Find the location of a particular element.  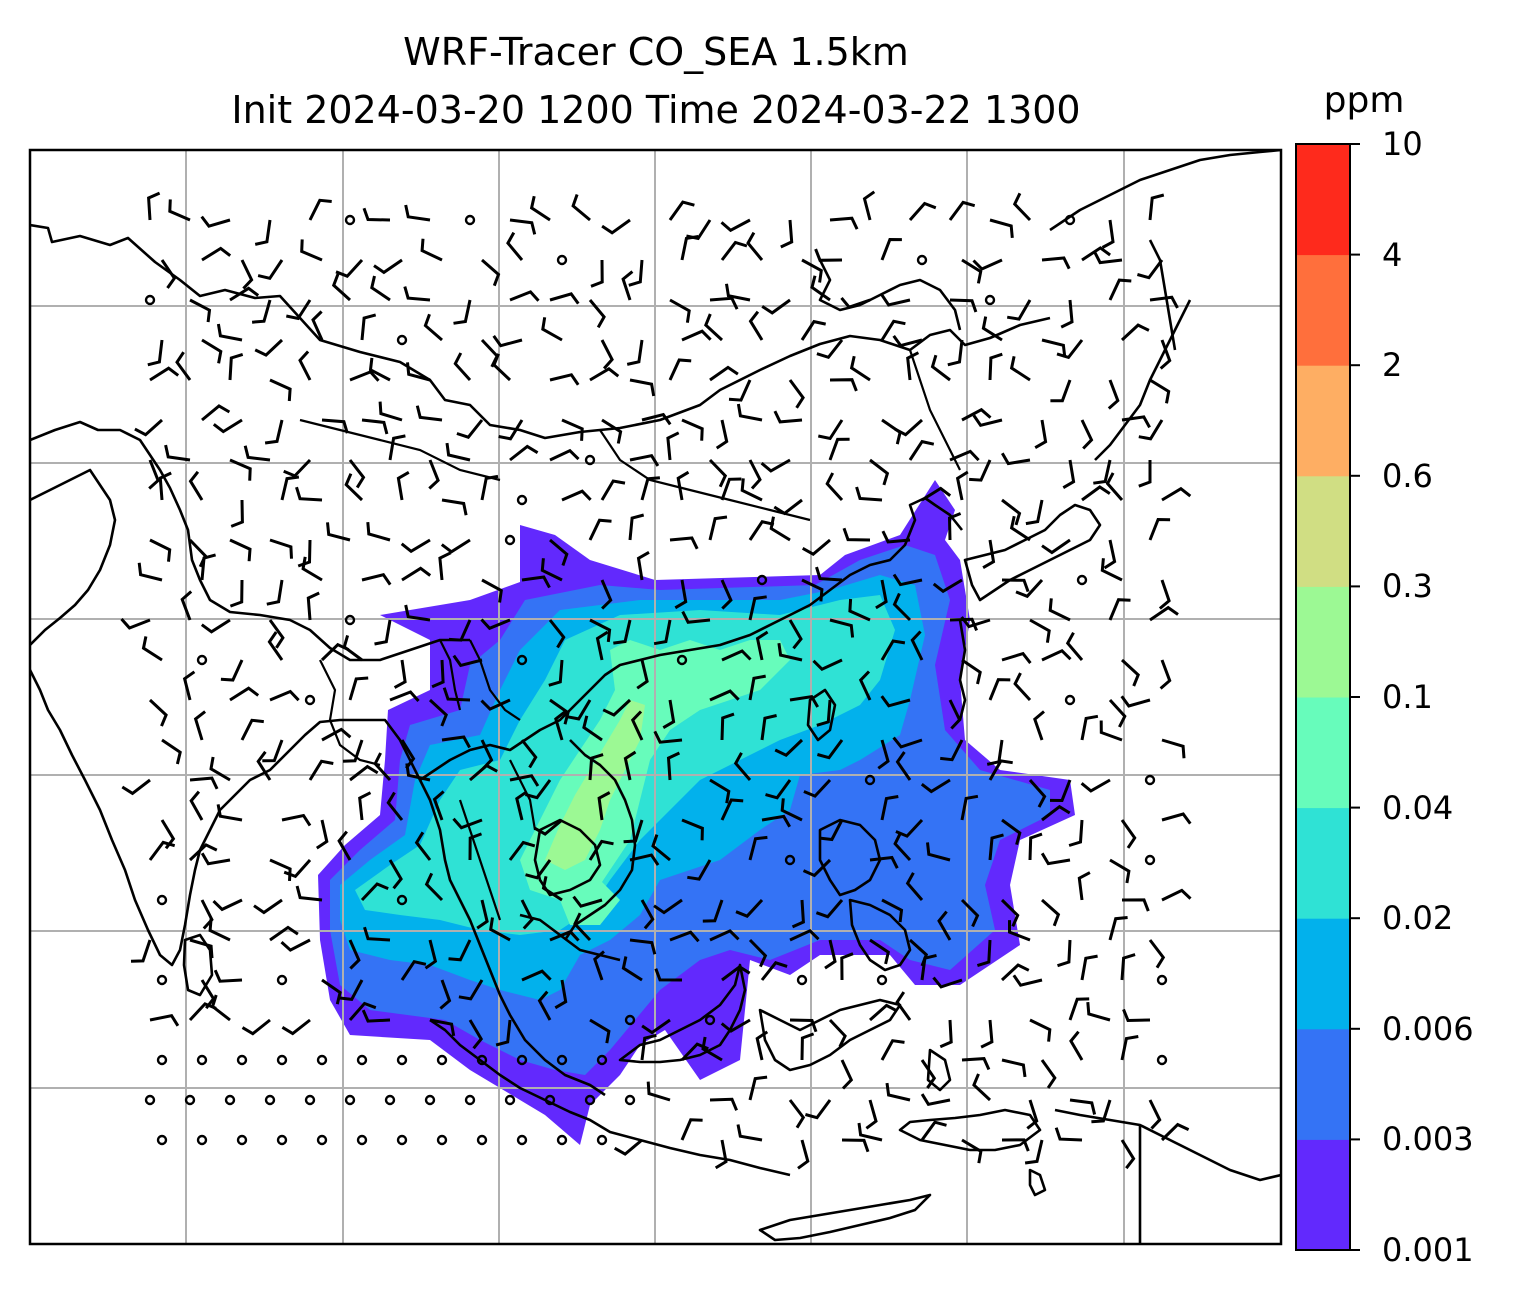

colorbar-tick-label: 0.003 is located at coordinates (1428, 1139).